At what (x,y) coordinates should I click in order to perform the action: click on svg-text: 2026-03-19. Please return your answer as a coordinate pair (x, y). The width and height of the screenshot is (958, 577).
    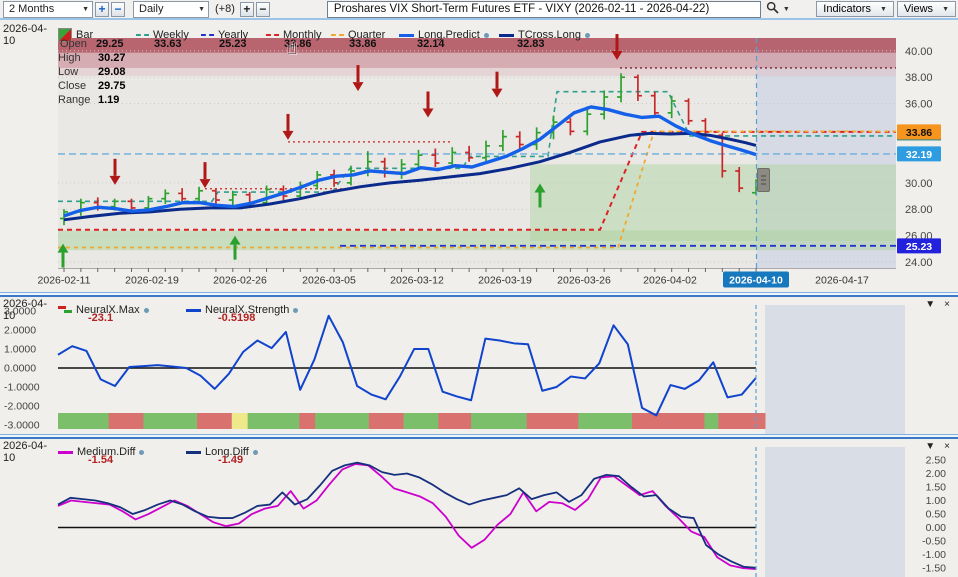
    Looking at the image, I should click on (505, 281).